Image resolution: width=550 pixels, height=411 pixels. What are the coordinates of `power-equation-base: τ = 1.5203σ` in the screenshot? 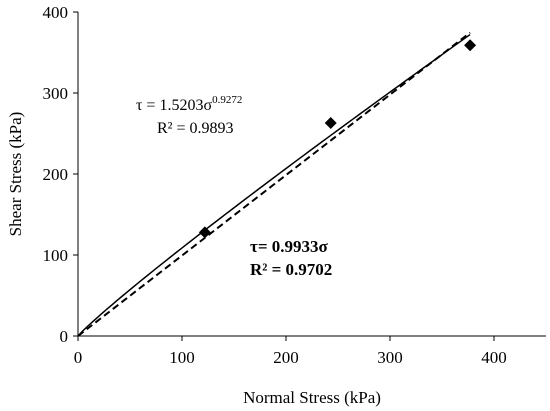 It's located at (174, 105).